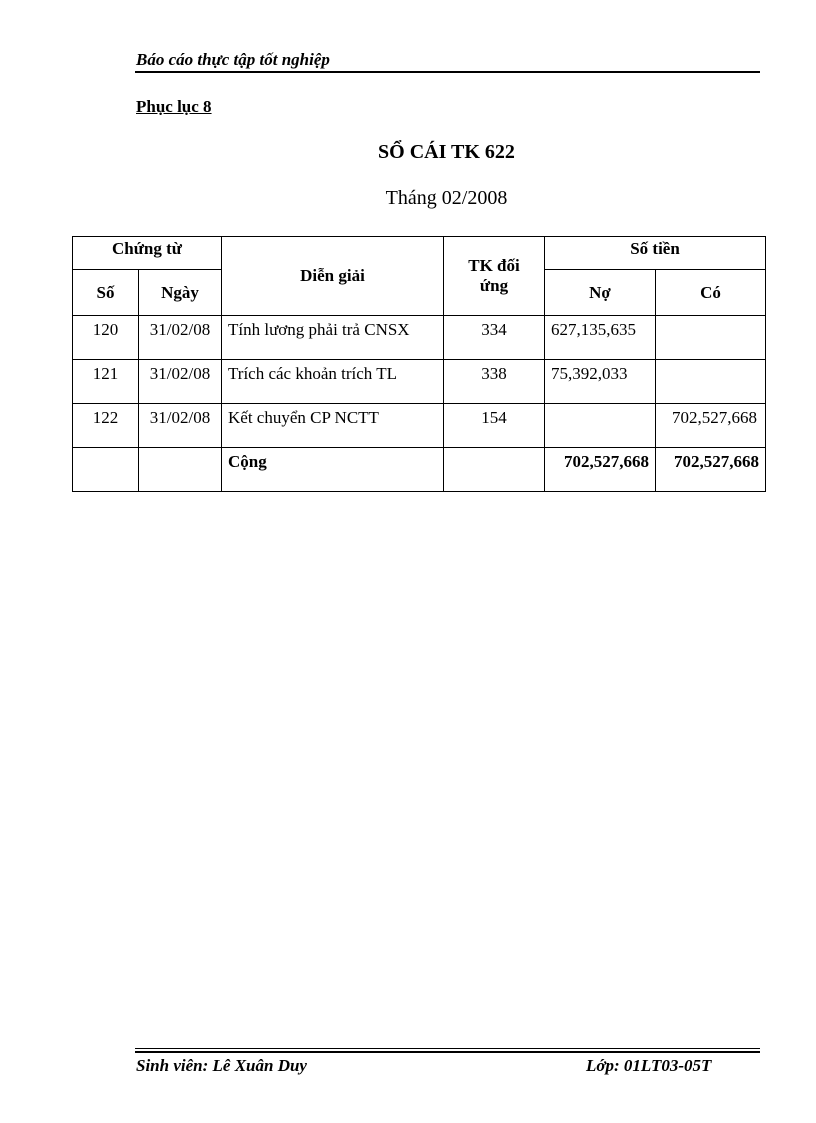 The width and height of the screenshot is (816, 1123). Describe the element at coordinates (710, 425) in the screenshot. I see `cell-credit: 702,527,668` at that location.